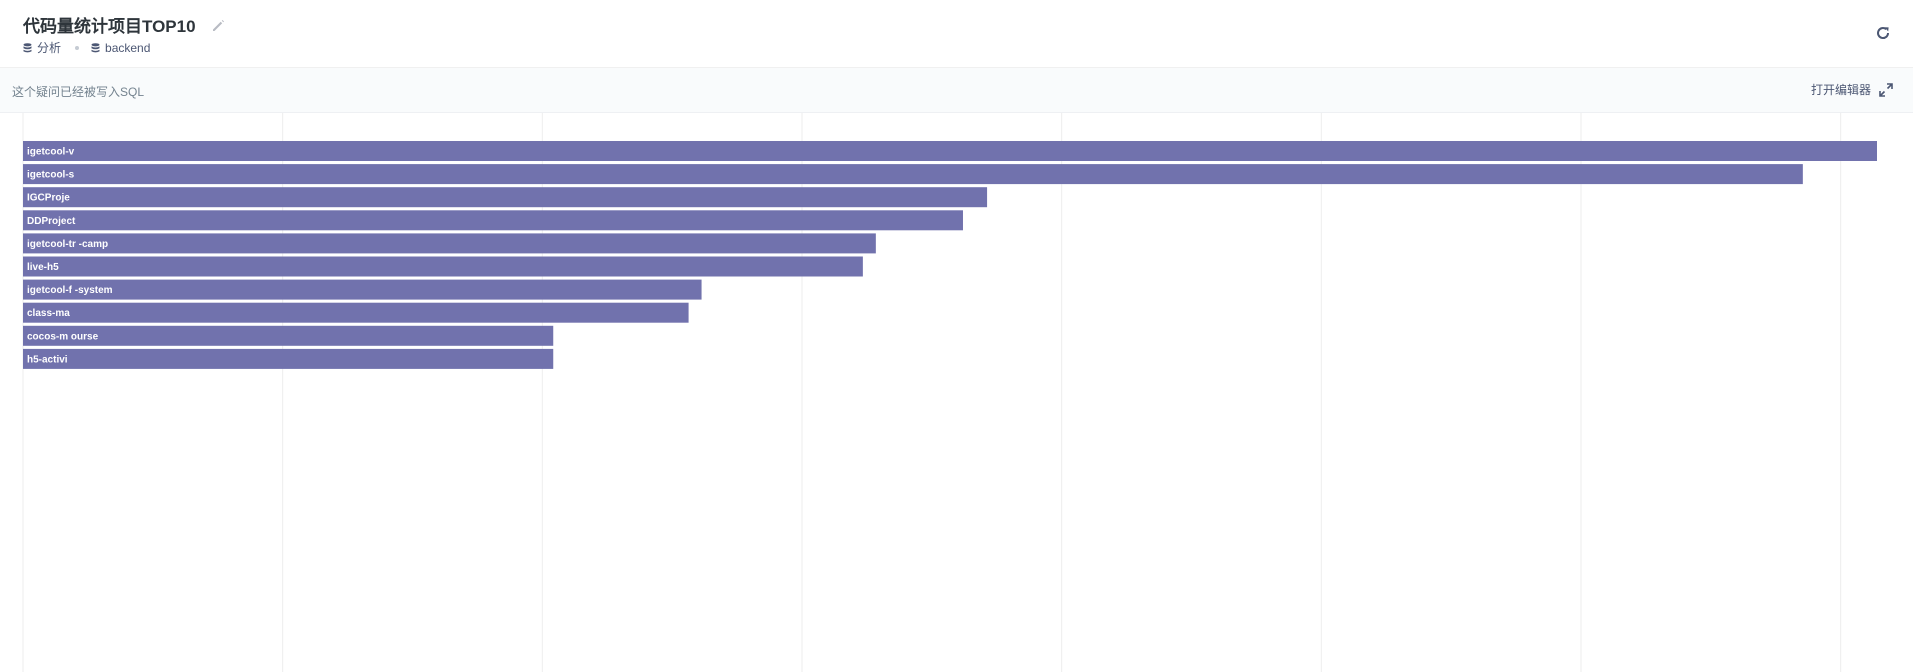  I want to click on bar-label-3: DDProject, so click(51, 221).